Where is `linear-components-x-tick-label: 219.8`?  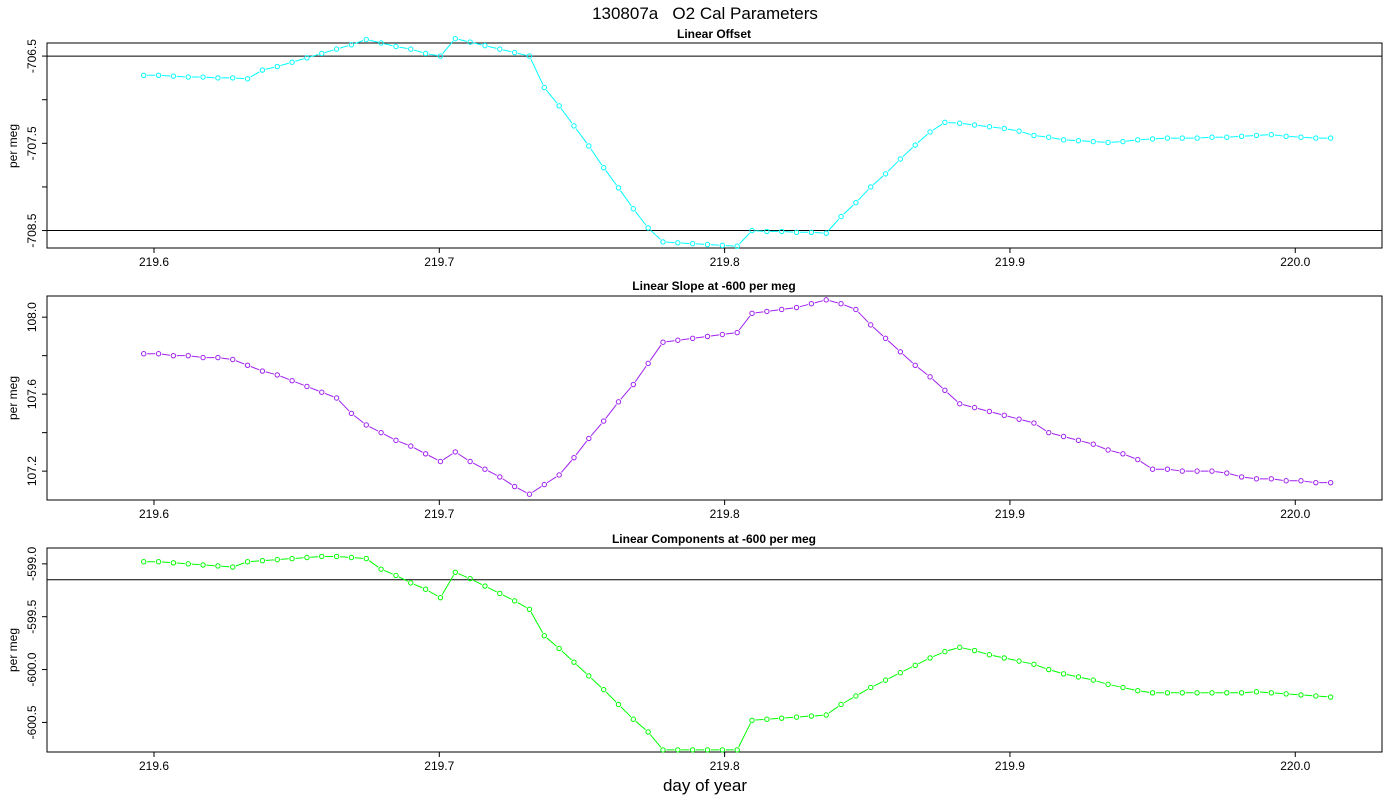 linear-components-x-tick-label: 219.8 is located at coordinates (725, 766).